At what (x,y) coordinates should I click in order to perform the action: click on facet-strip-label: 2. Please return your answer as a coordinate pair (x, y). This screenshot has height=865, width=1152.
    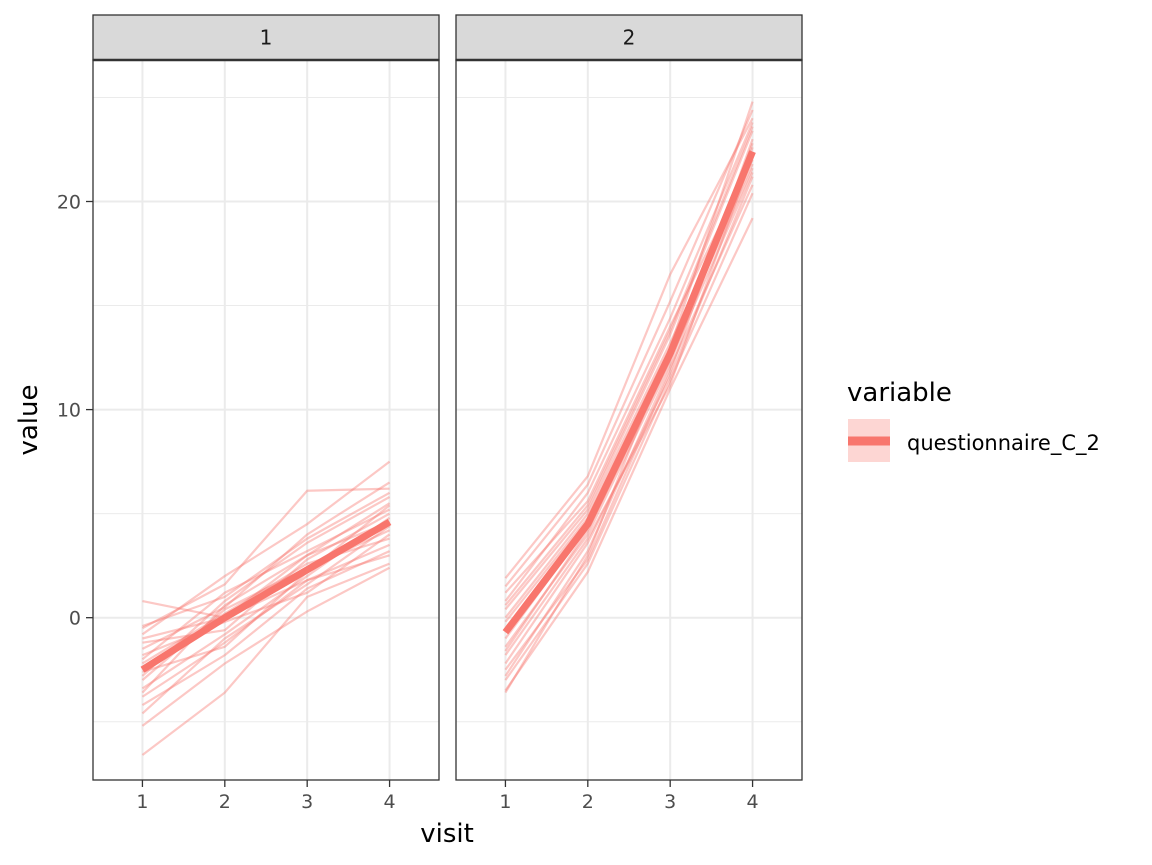
    Looking at the image, I should click on (629, 38).